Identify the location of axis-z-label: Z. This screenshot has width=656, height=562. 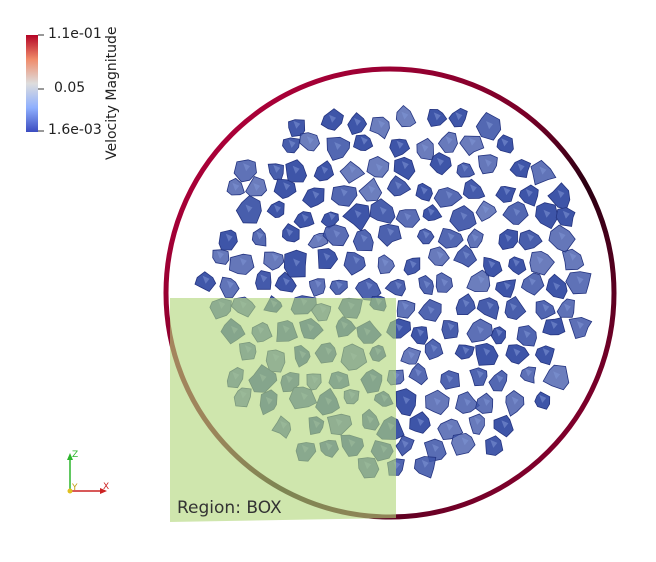
(75, 455).